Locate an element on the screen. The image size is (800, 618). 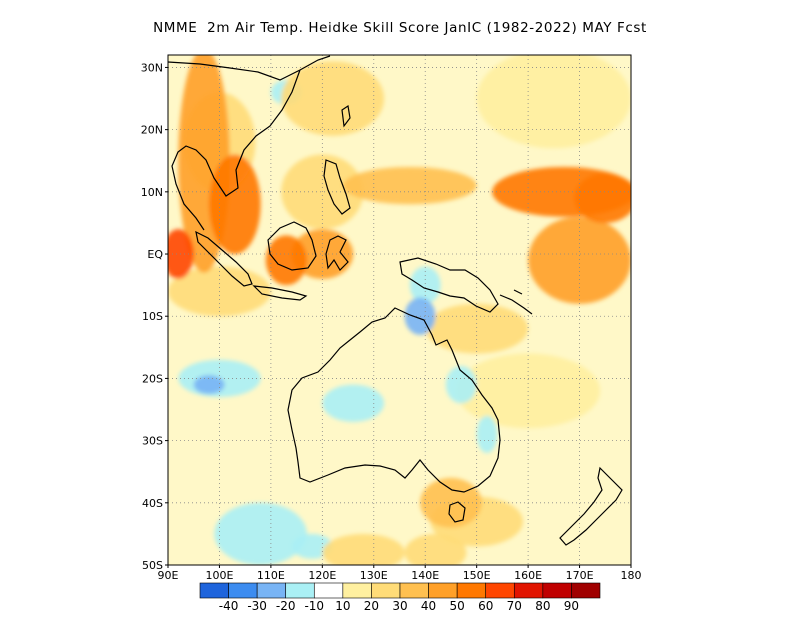
solomon-islands-coastline is located at coordinates (516, 302).